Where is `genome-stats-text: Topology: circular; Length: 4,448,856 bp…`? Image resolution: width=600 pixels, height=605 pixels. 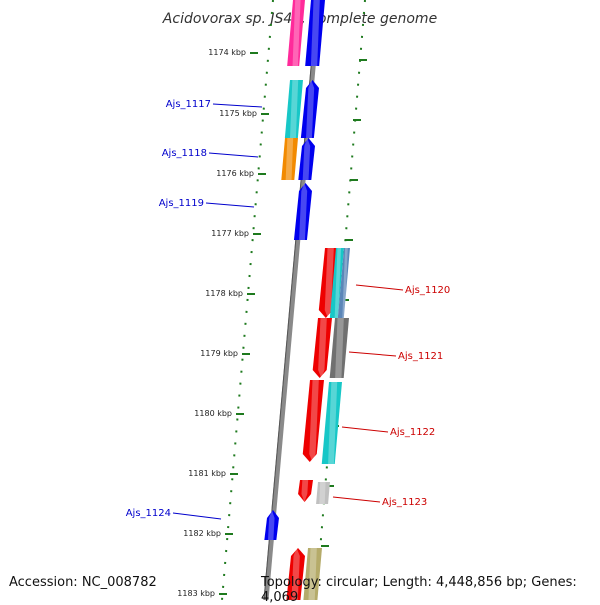
genome-stats-text: Topology: circular; Length: 4,448,856 bp… is located at coordinates (419, 590).